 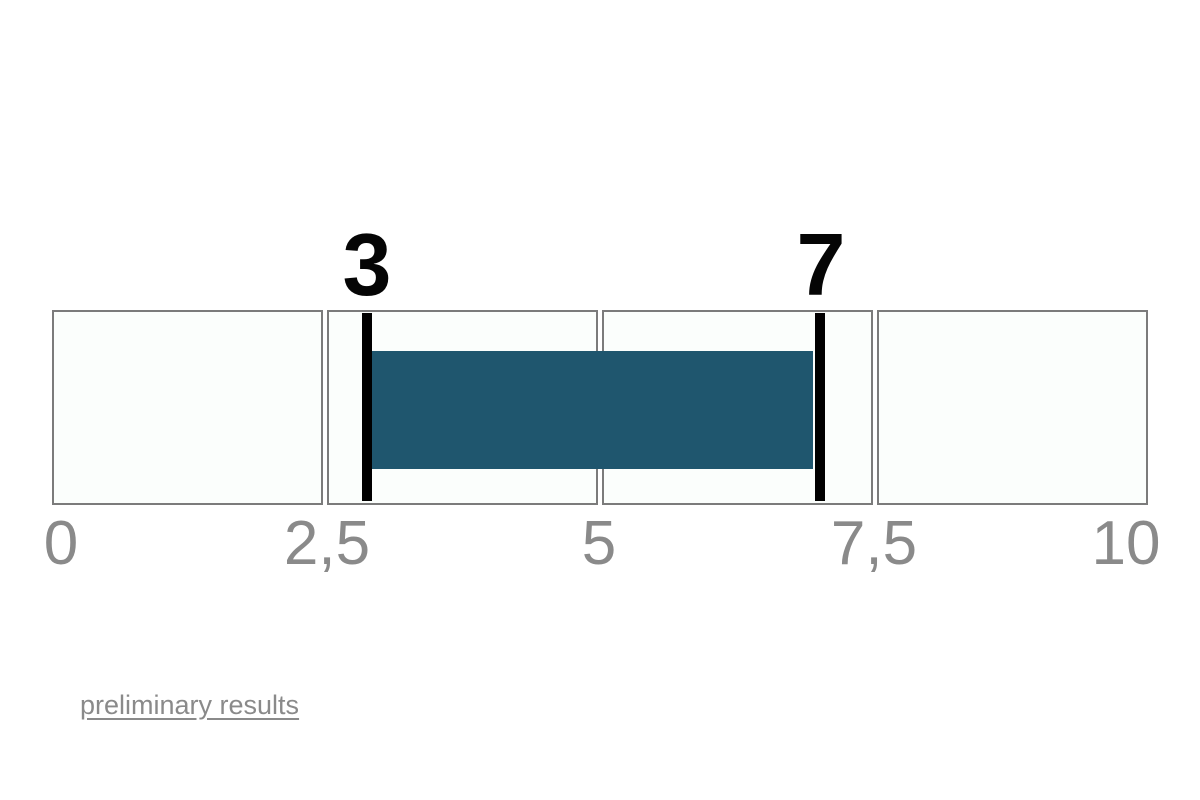 I want to click on axis-tick-10: 10, so click(x=1126, y=543).